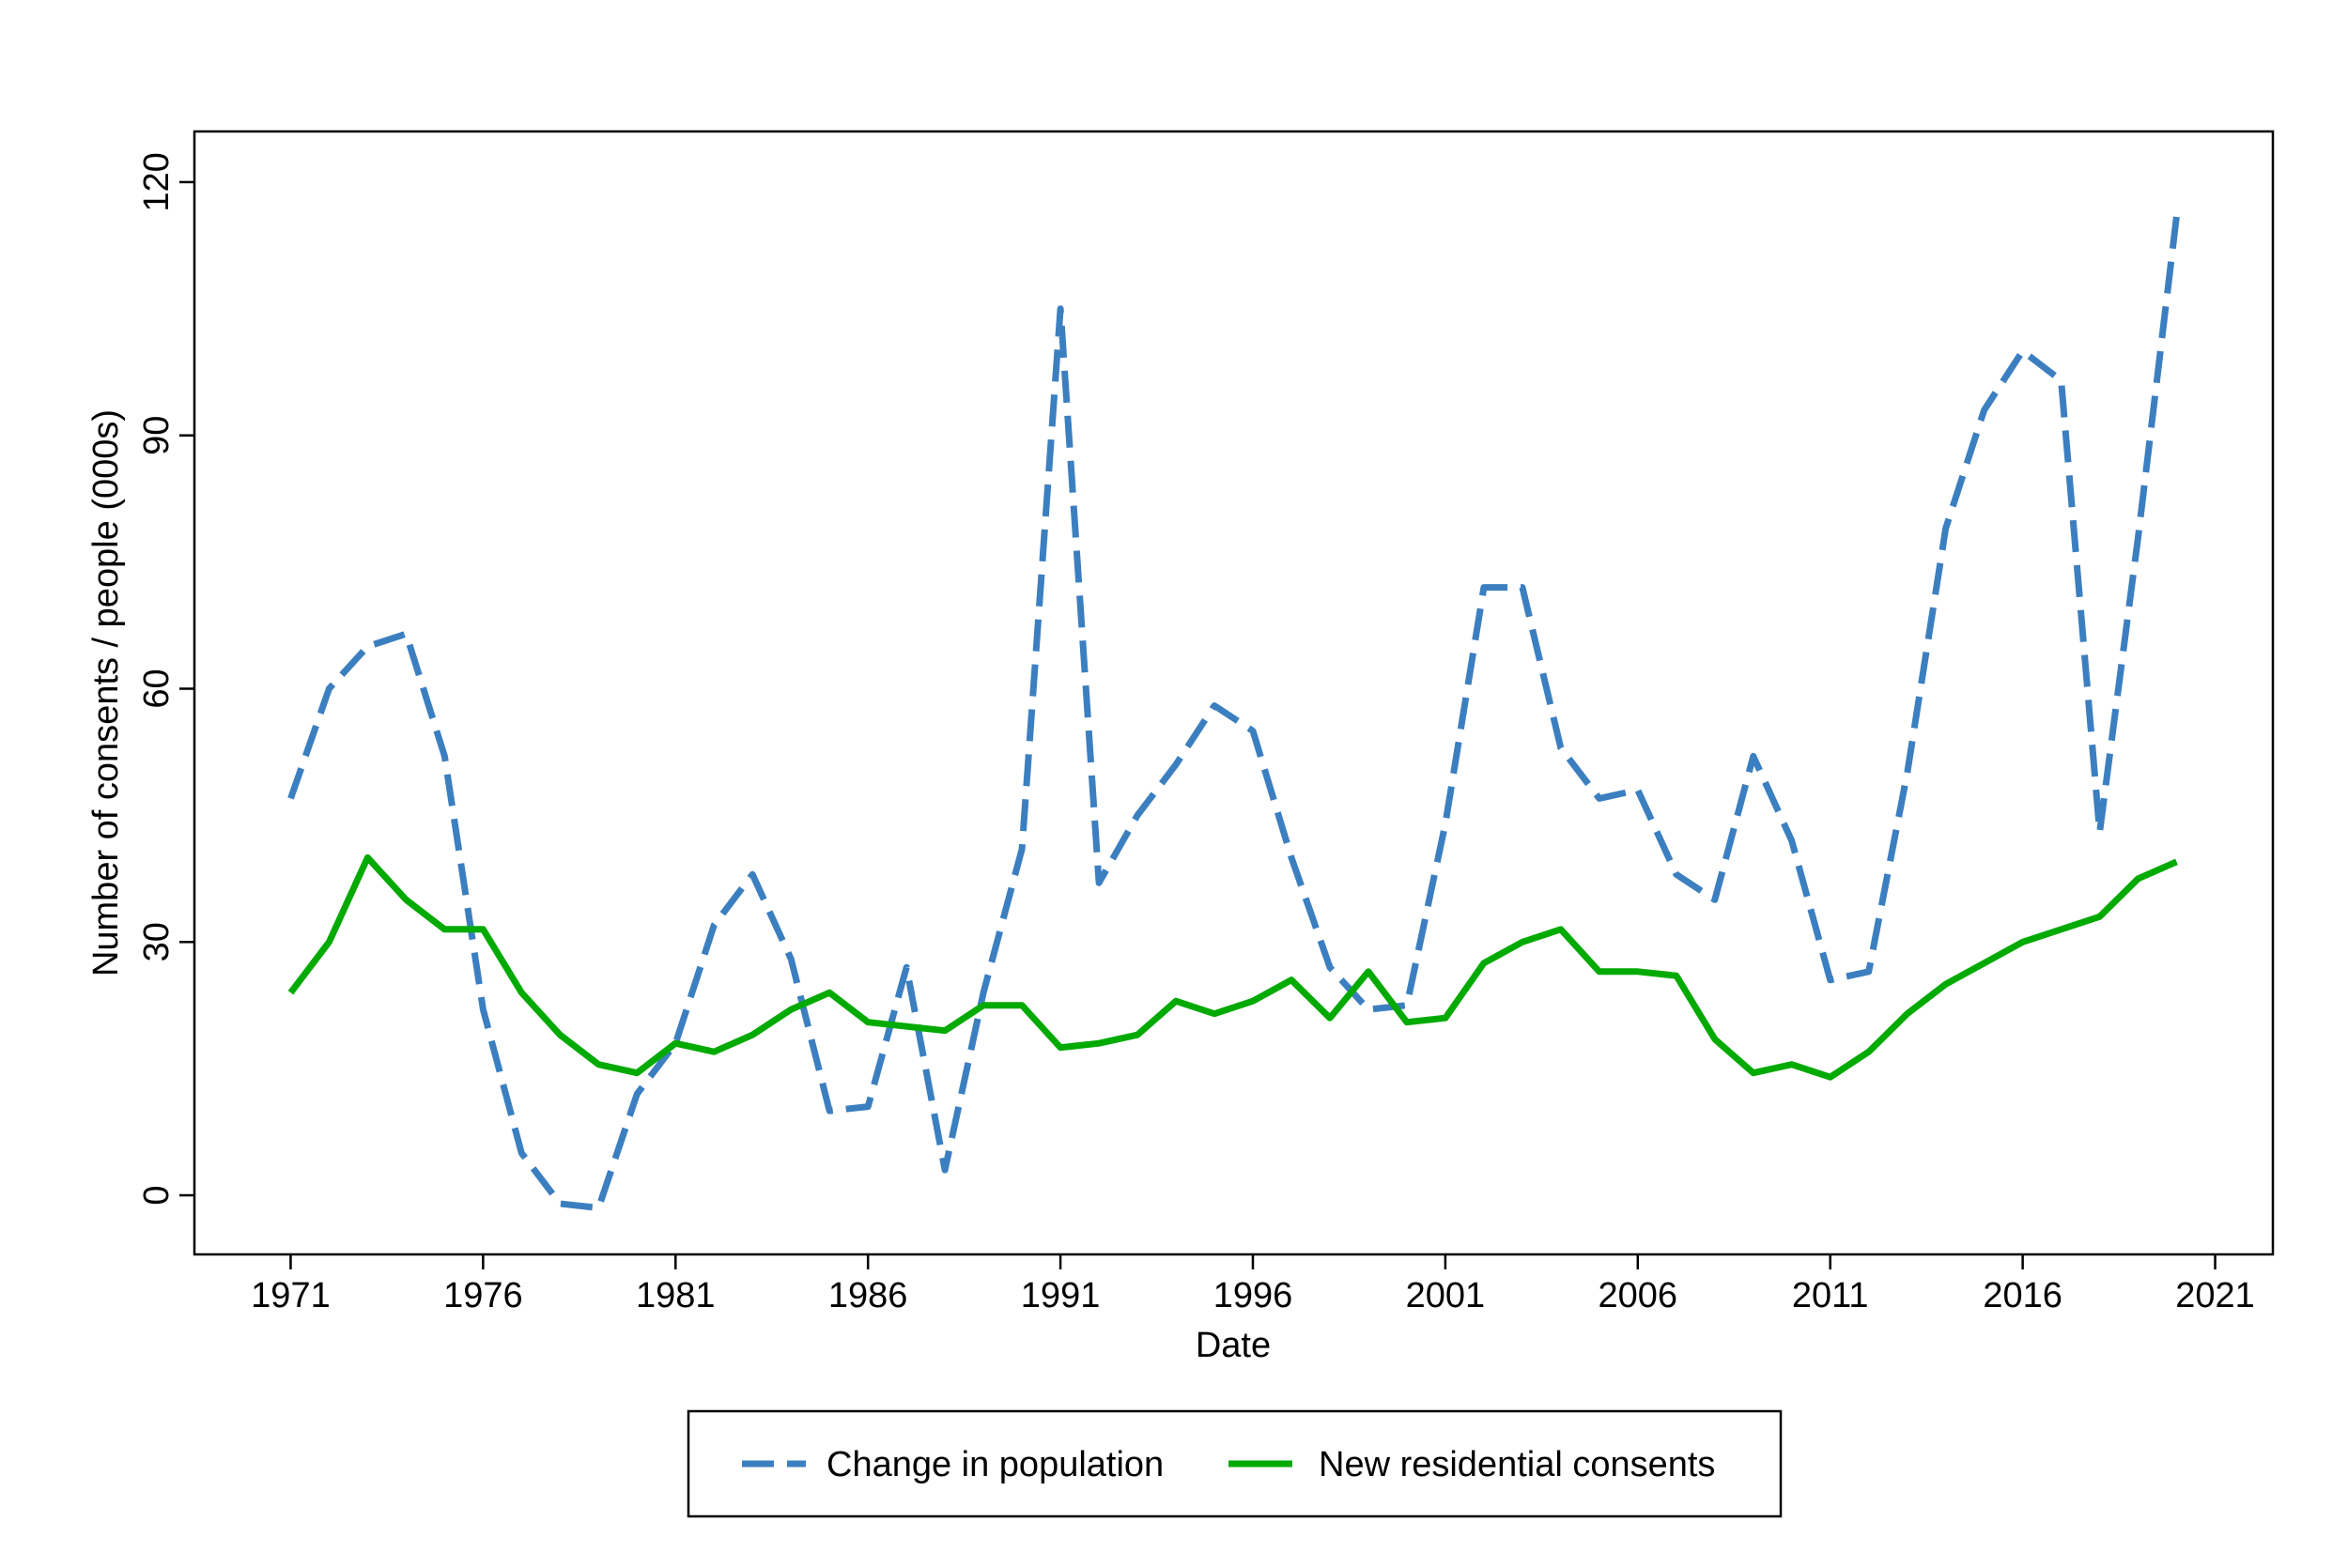 The width and height of the screenshot is (2348, 1568). I want to click on y-tick-label: 90, so click(157, 436).